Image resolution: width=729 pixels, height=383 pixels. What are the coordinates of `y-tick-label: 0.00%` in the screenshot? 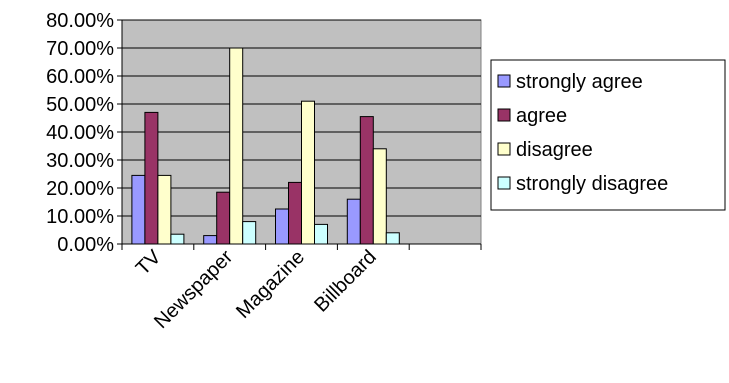 It's located at (85, 245).